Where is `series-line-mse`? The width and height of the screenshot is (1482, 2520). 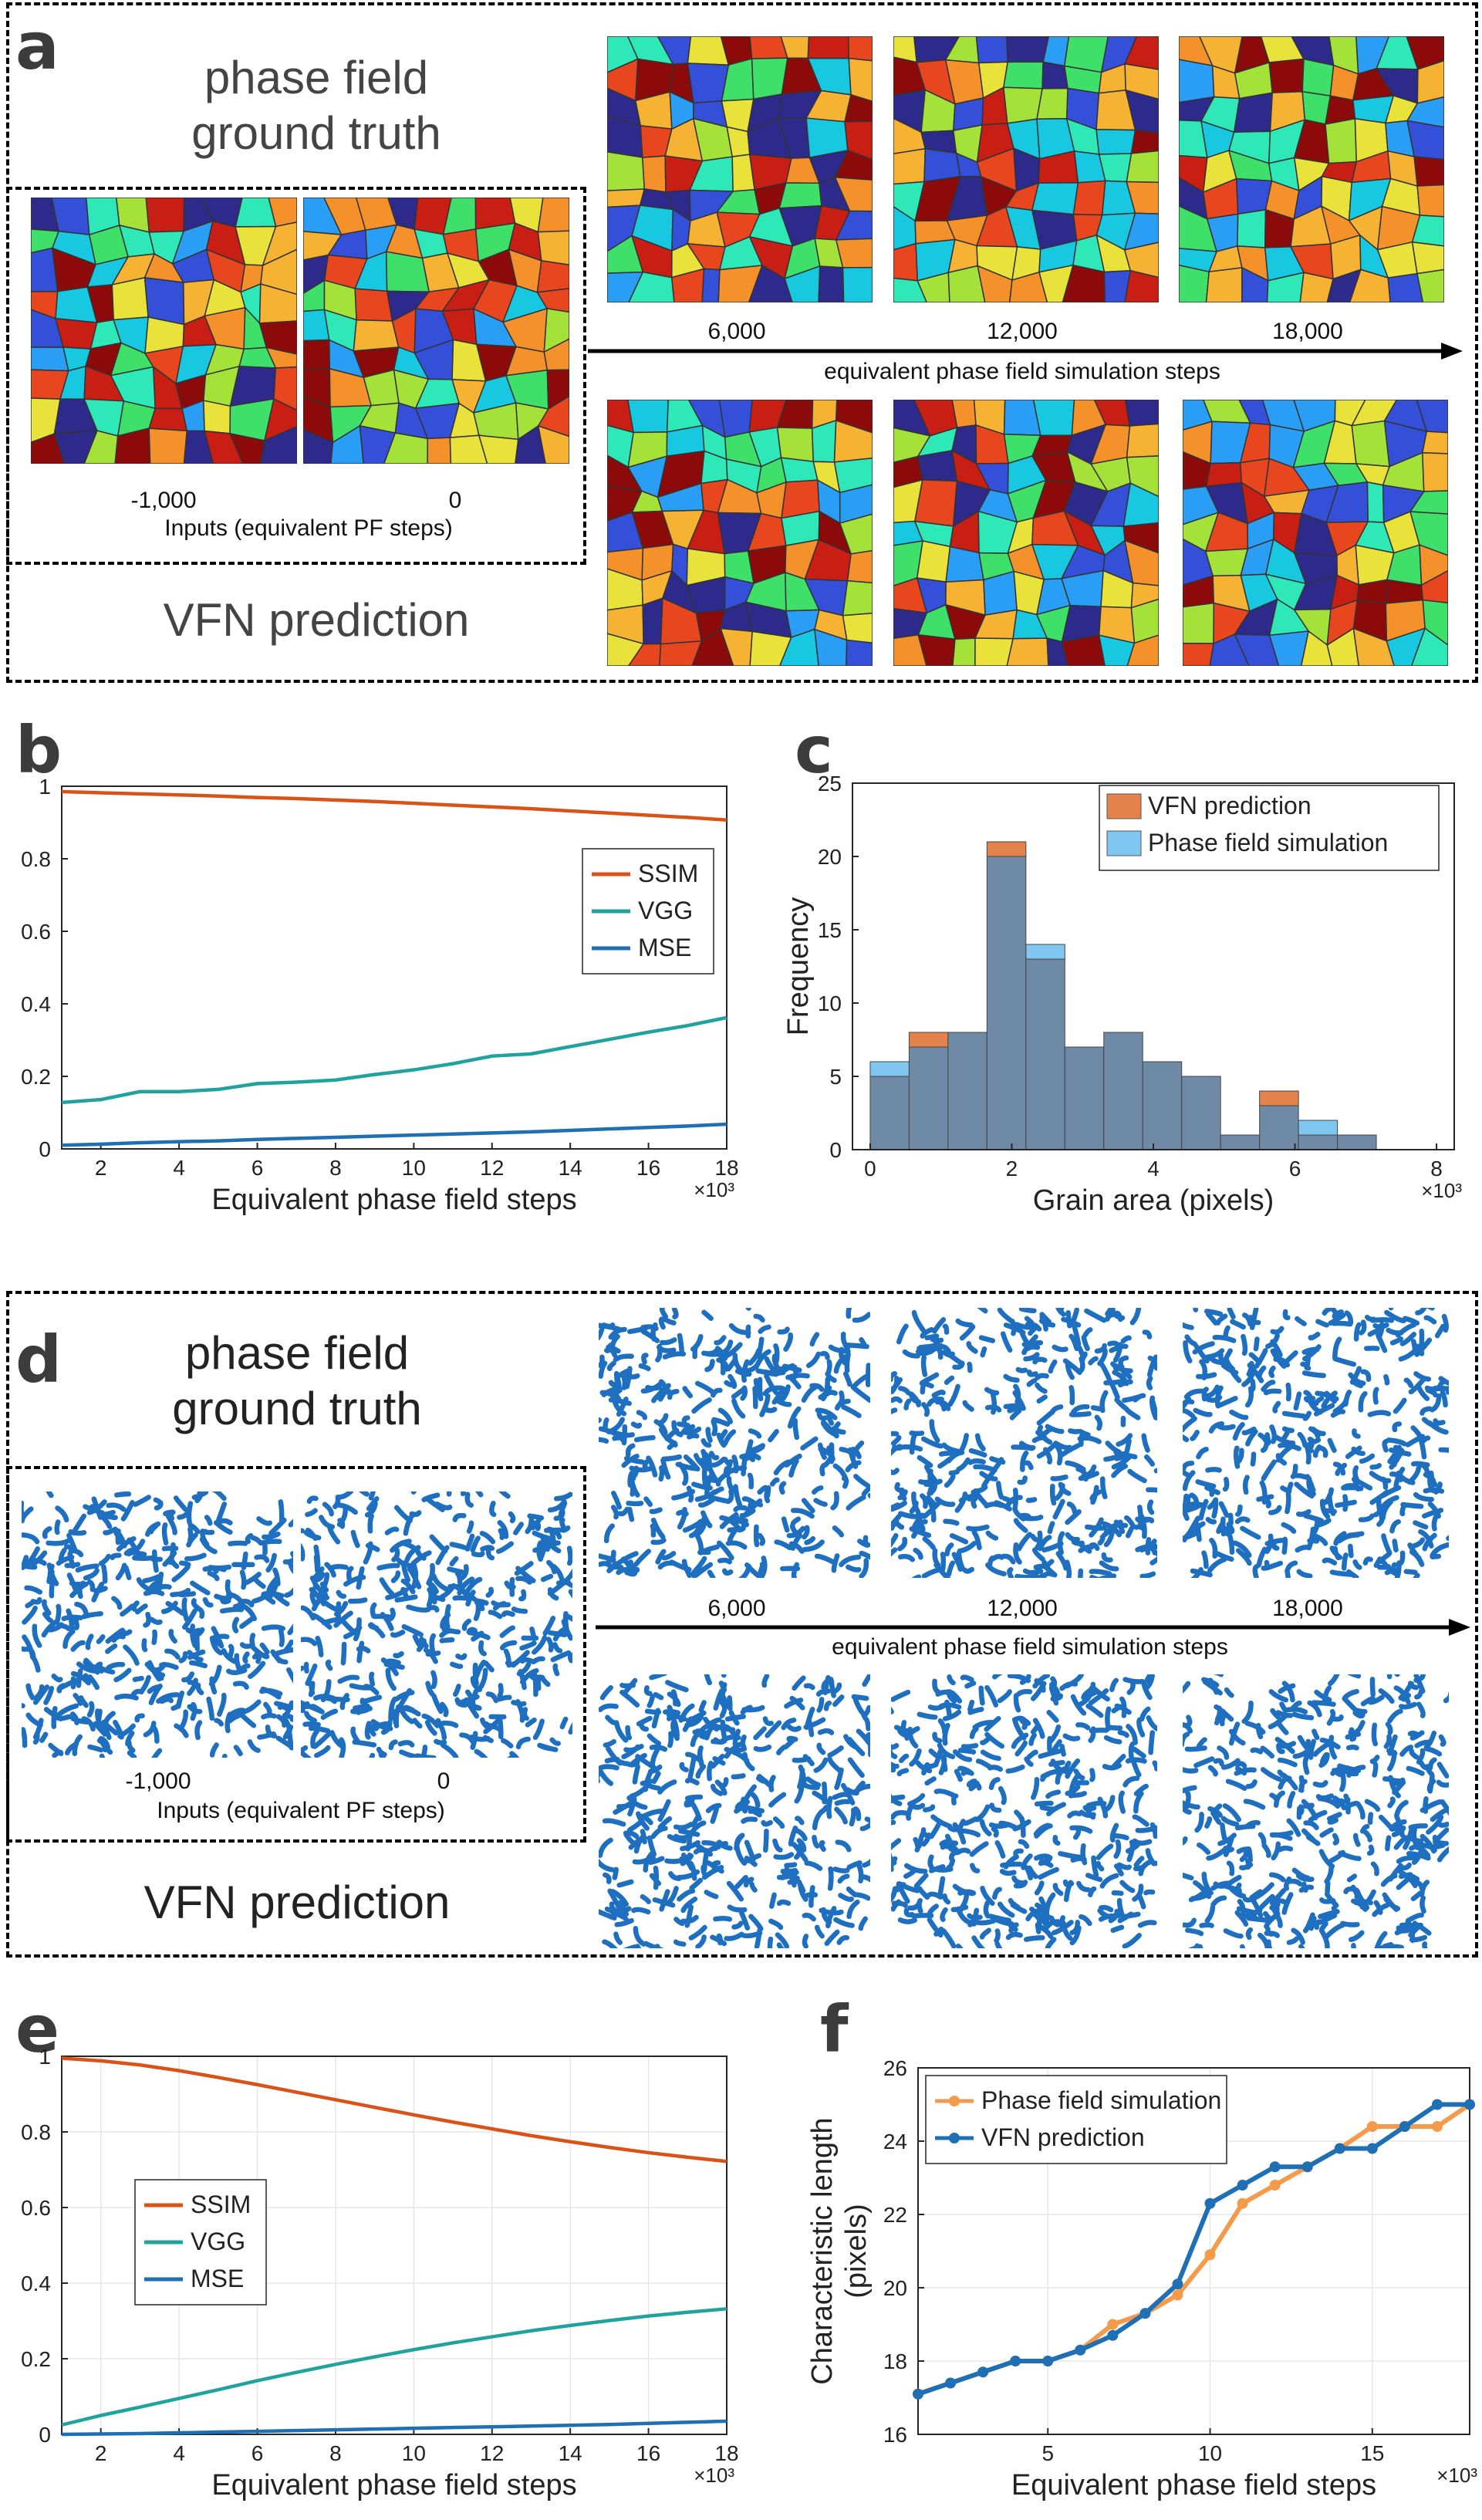 series-line-mse is located at coordinates (394, 1135).